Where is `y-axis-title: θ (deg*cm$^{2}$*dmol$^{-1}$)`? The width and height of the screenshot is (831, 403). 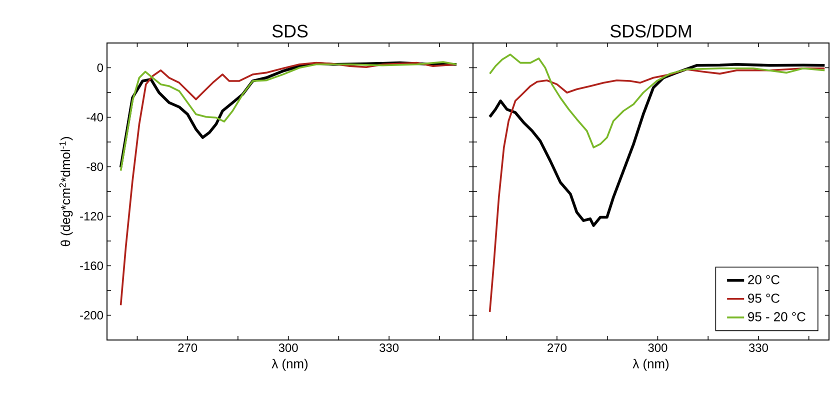
y-axis-title: θ (deg*cm$^{2}$*dmol$^{-1}$) is located at coordinates (66, 191).